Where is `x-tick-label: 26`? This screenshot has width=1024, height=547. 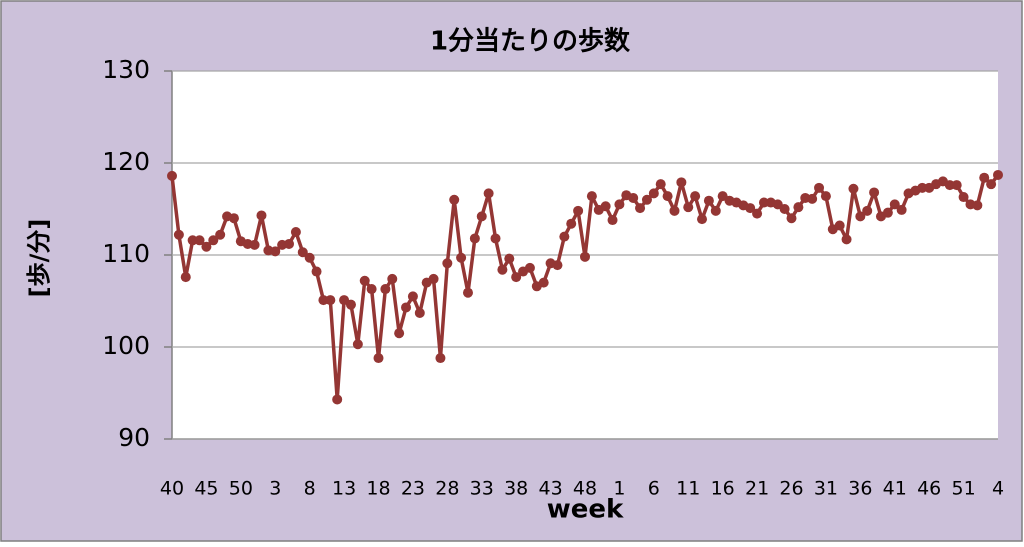 x-tick-label: 26 is located at coordinates (791, 489).